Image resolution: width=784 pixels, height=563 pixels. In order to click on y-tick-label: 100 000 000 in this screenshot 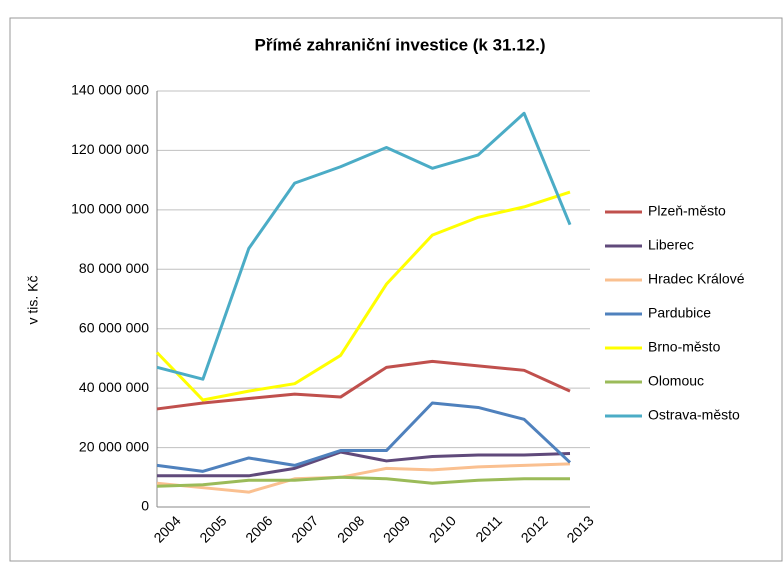, I will do `click(110, 209)`.